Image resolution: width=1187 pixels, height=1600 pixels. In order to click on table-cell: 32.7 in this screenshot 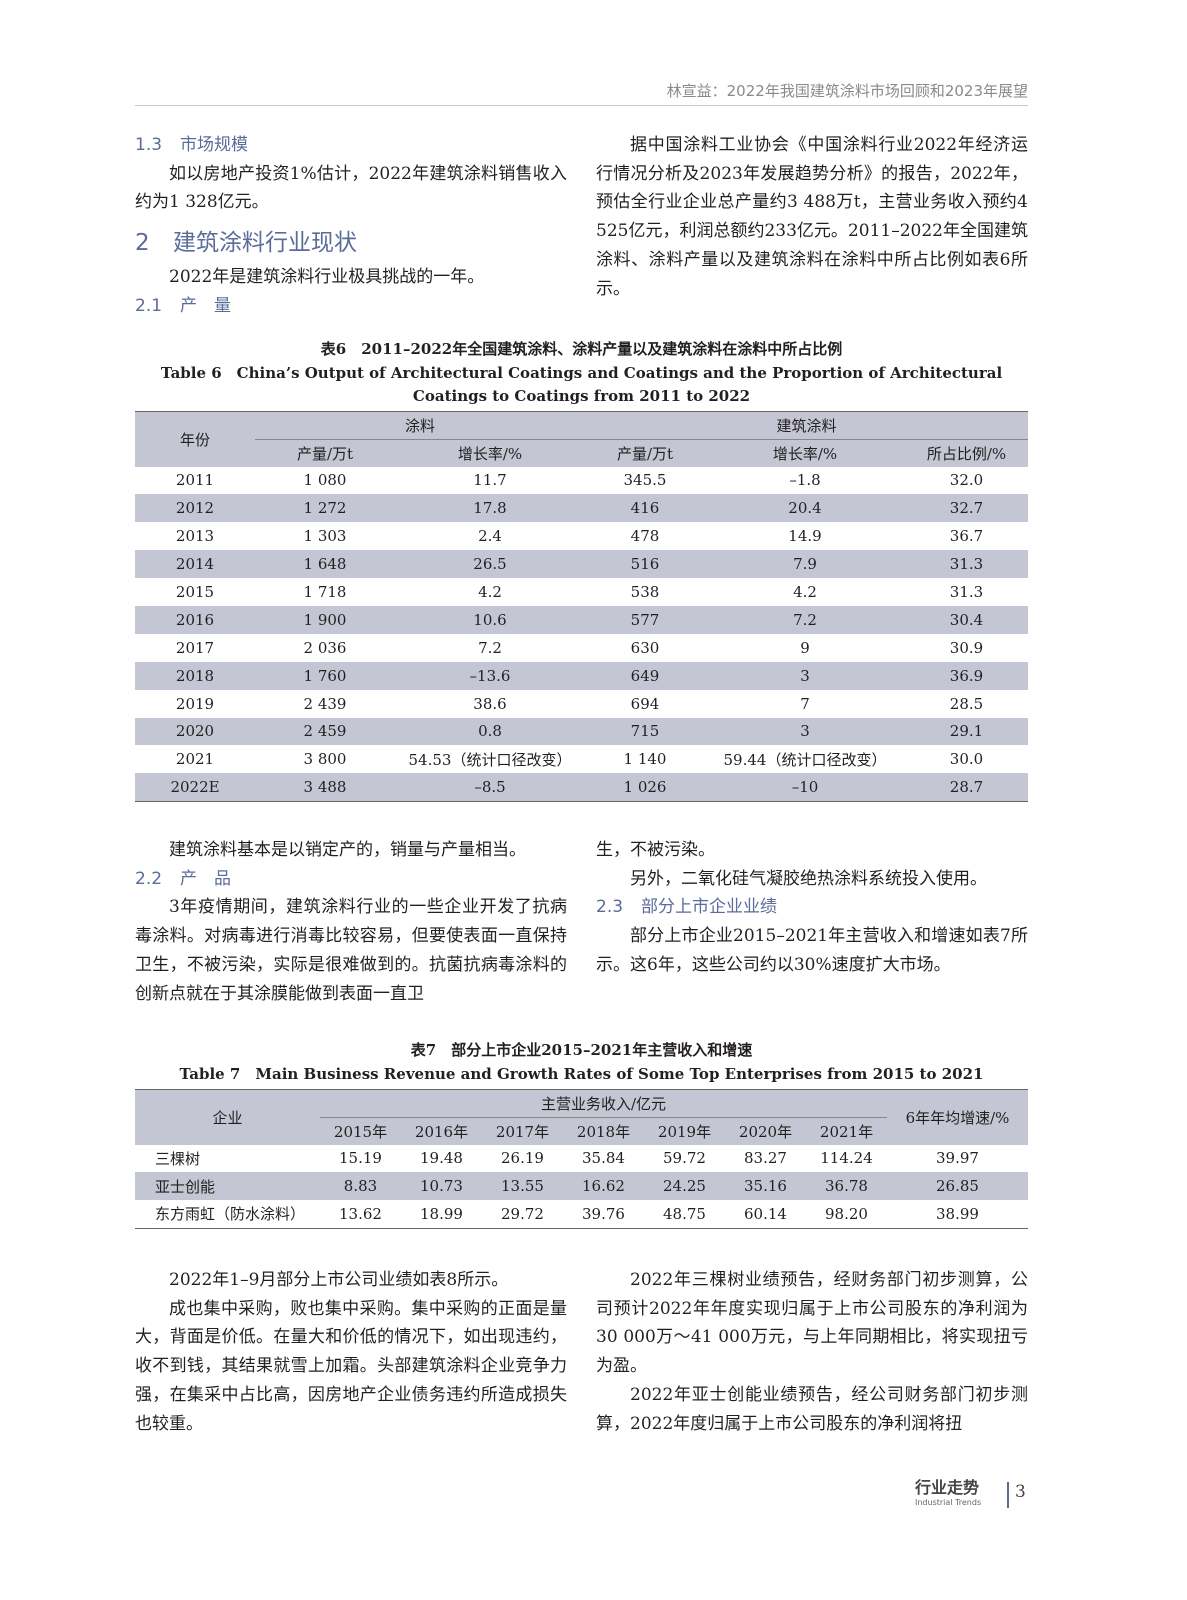, I will do `click(966, 508)`.